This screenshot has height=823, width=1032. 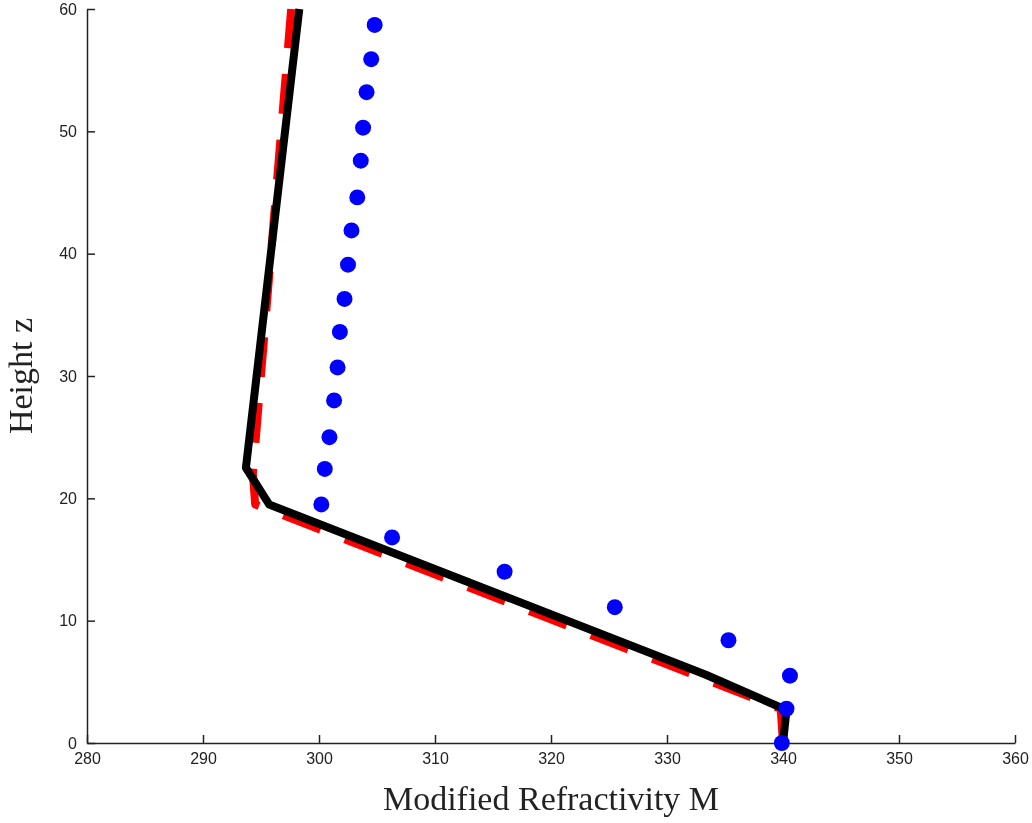 I want to click on x-axis-title: Modified Refractivity M, so click(x=551, y=798).